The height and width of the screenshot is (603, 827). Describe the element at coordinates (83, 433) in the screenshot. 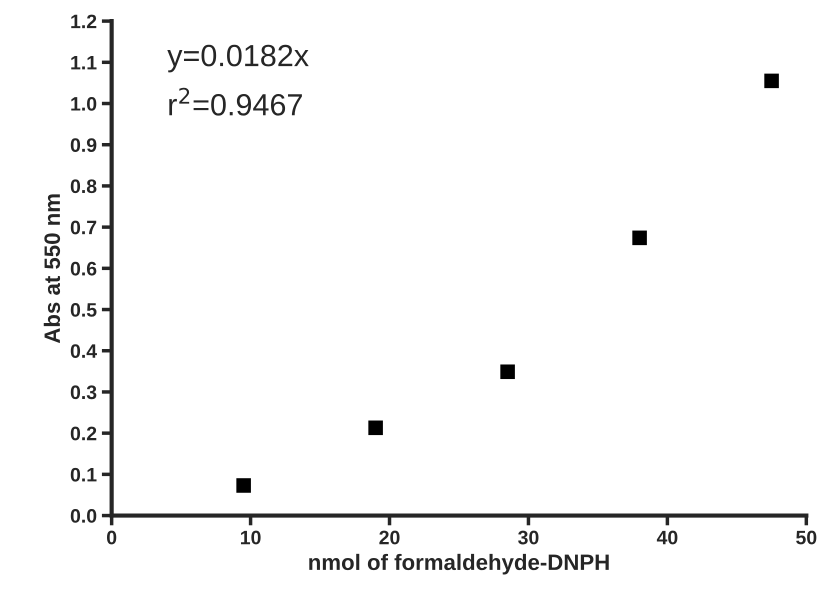

I see `y-tick-label: 0.2` at that location.